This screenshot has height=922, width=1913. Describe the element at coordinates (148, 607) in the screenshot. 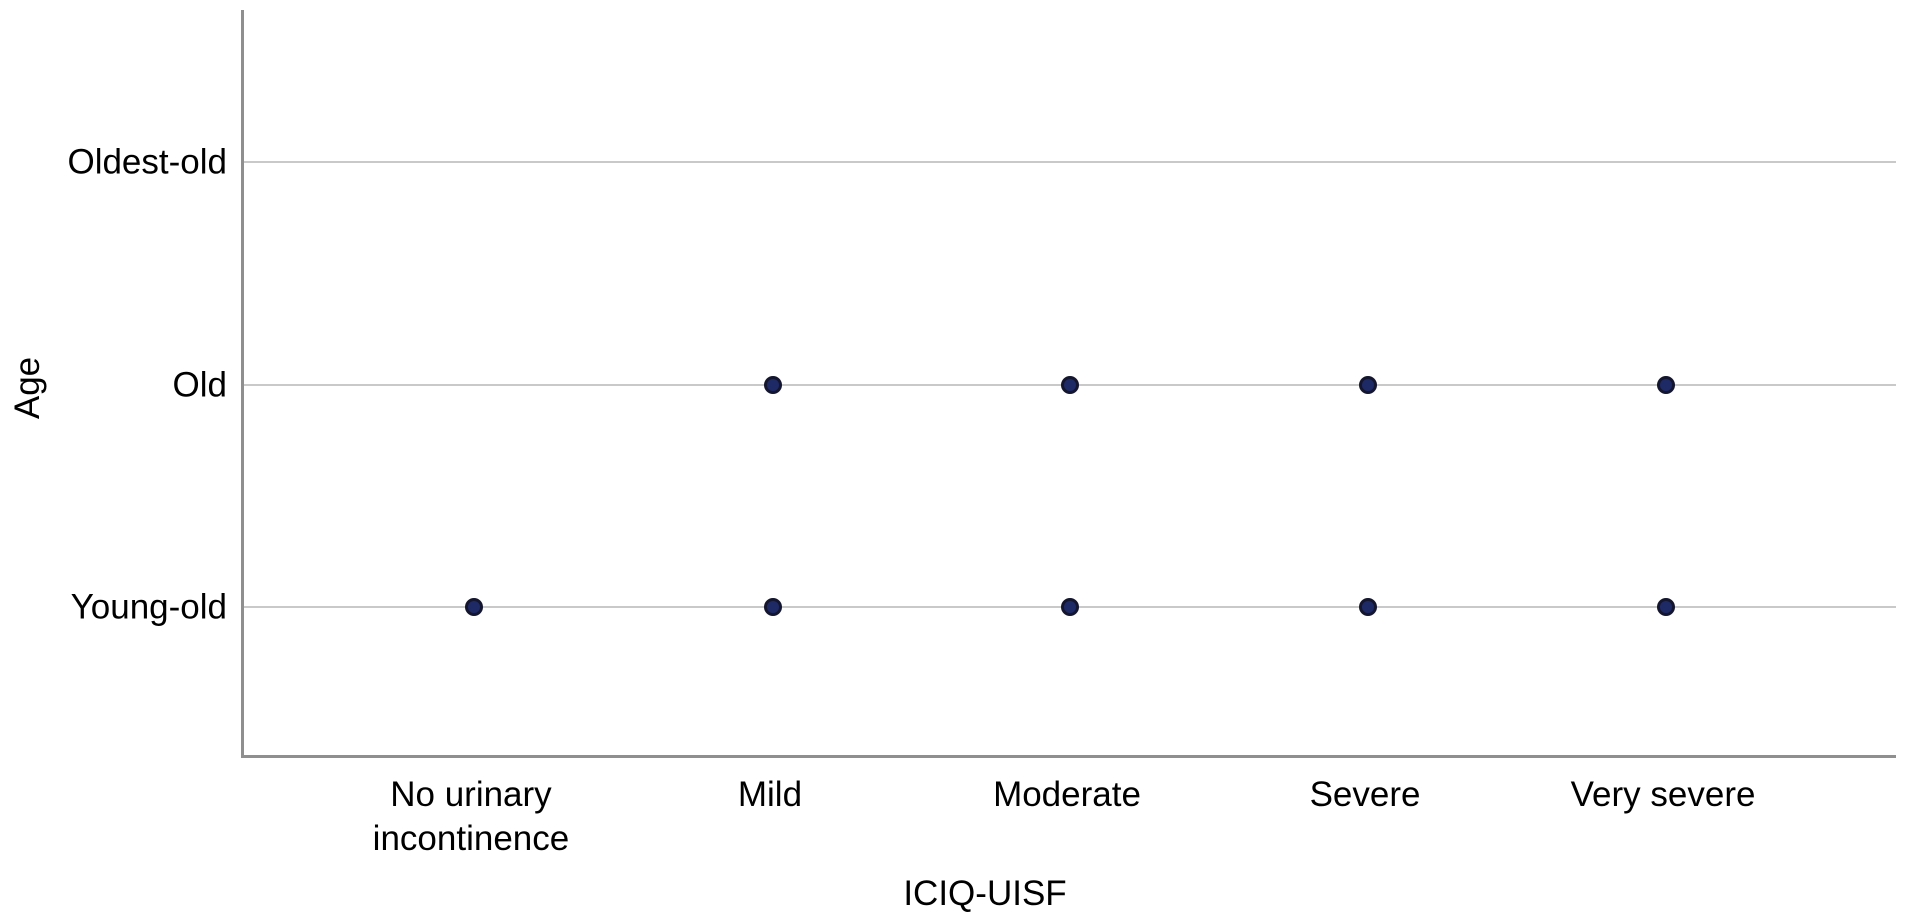

I see `y-tick-label: Young-old` at that location.